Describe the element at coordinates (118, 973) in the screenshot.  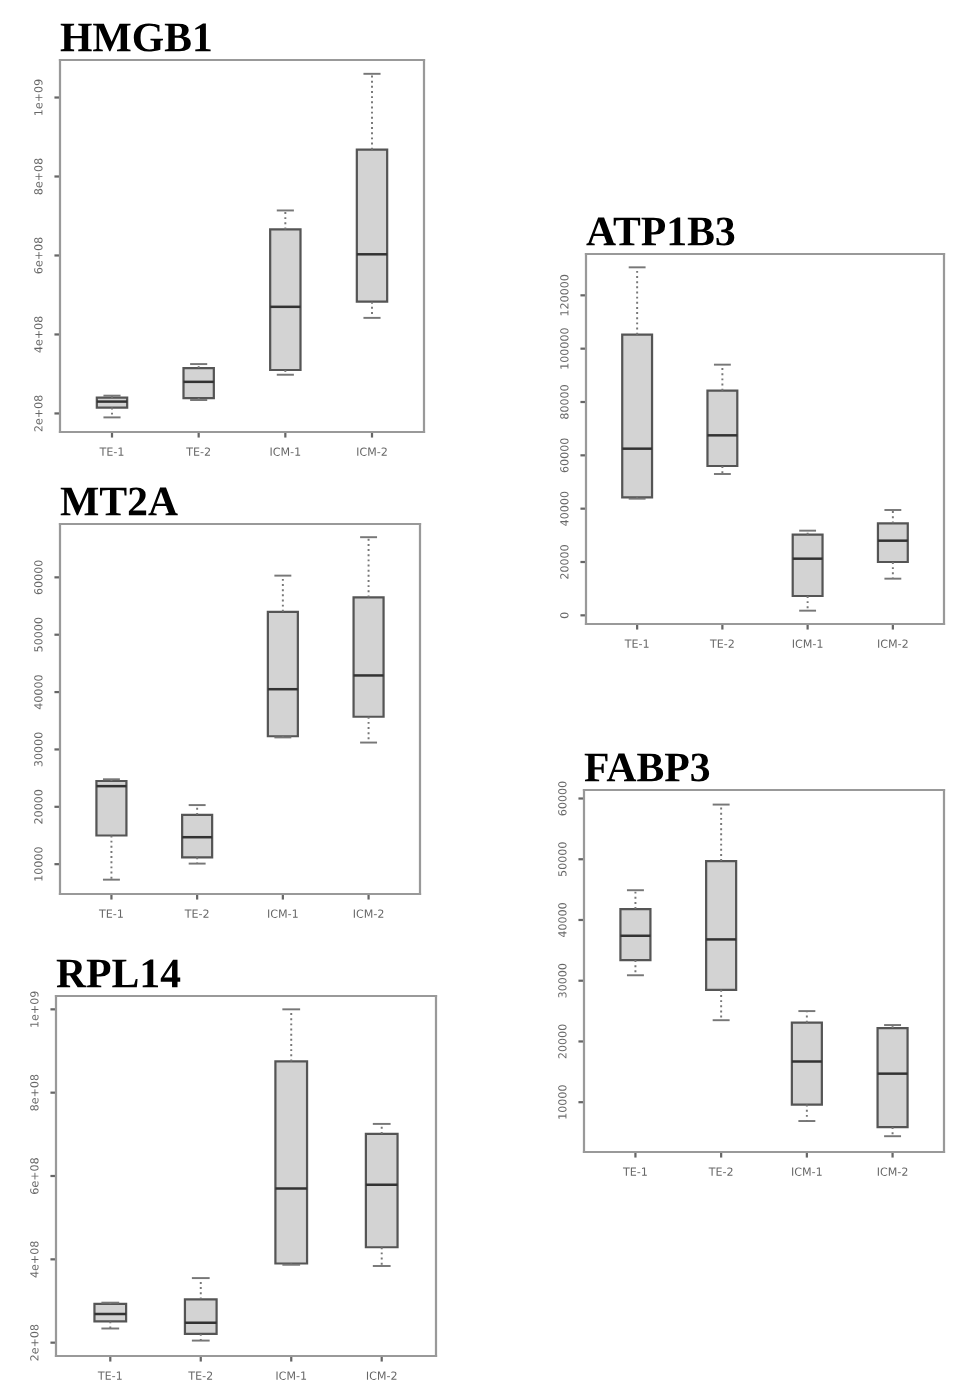
I see `chart-title: RPL14` at that location.